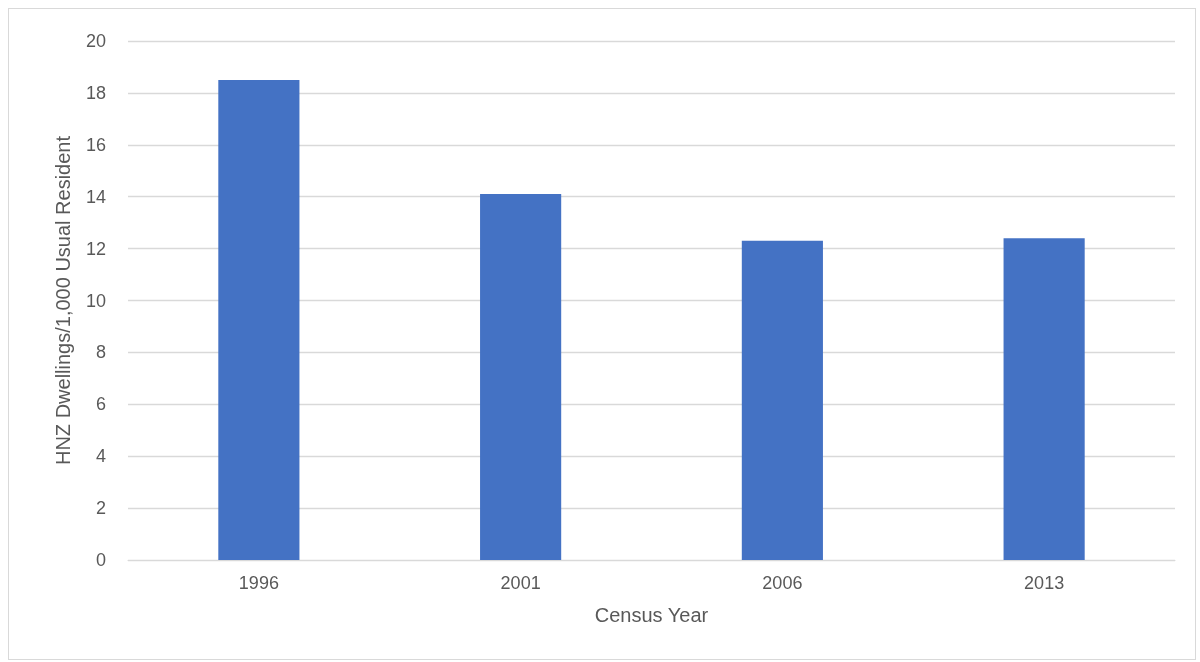 The height and width of the screenshot is (662, 1200). Describe the element at coordinates (95, 300) in the screenshot. I see `y-tick-label: 10` at that location.